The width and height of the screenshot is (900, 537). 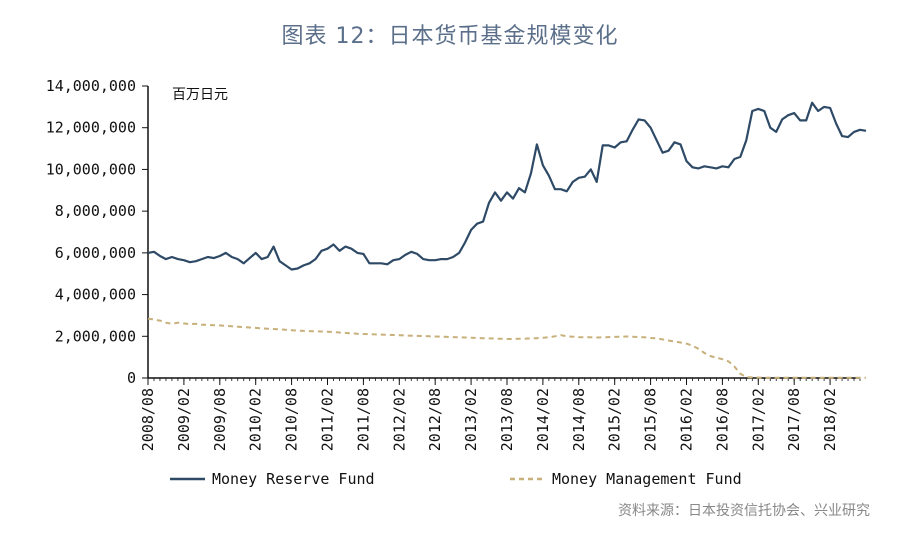 I want to click on x-tick-label: 2014/02, so click(x=543, y=419).